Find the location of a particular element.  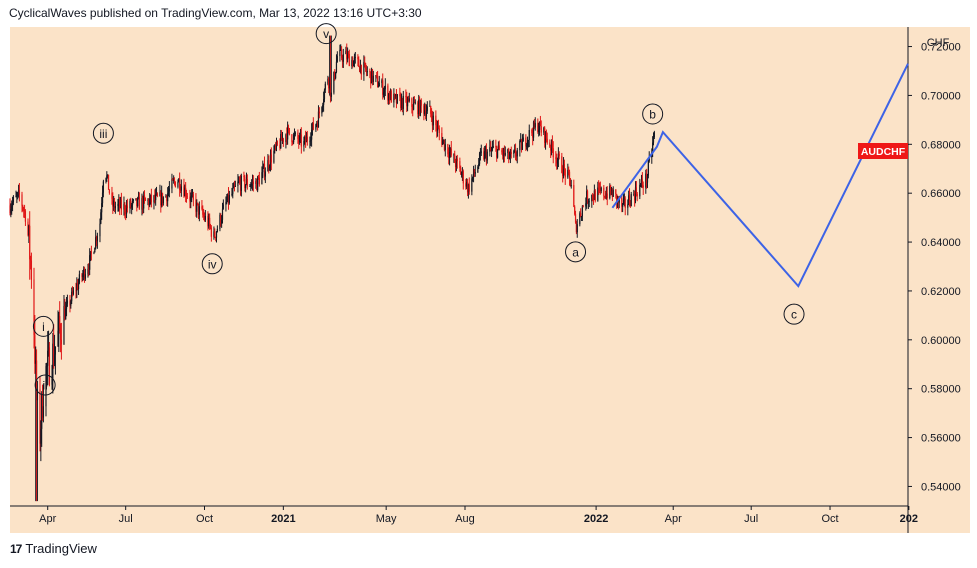

wave-label-i: i is located at coordinates (43, 326).